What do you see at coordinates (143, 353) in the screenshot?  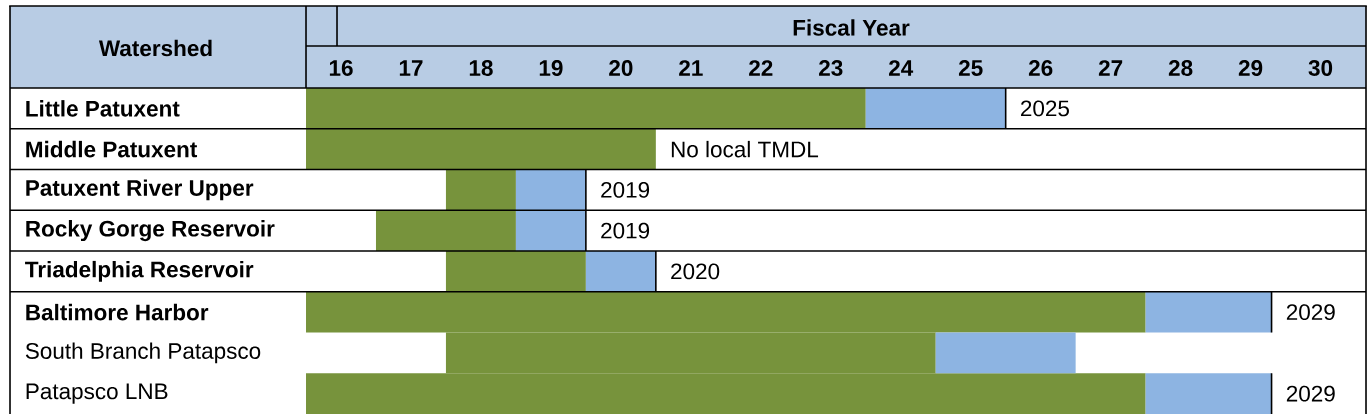 I see `y-tick-label: South Branch Patapsco` at bounding box center [143, 353].